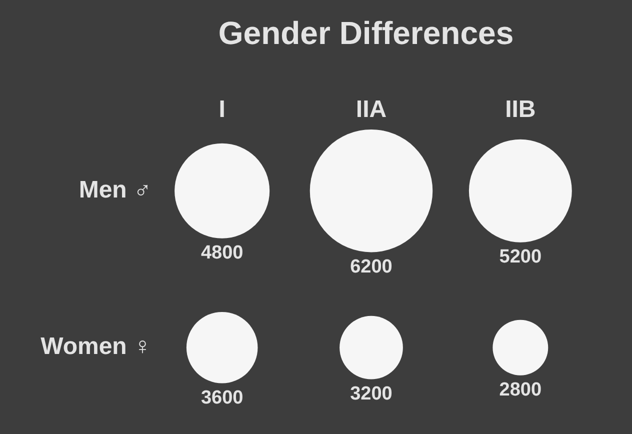  What do you see at coordinates (222, 110) in the screenshot?
I see `category-label: I` at bounding box center [222, 110].